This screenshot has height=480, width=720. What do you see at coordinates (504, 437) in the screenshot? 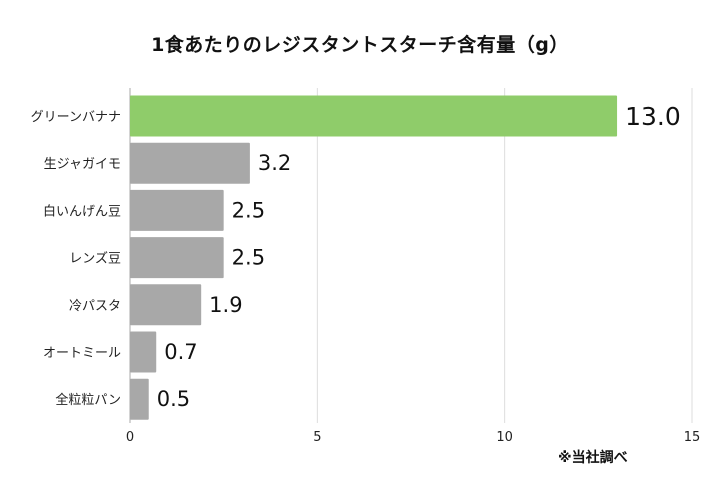
I see `x-tick-label: 10` at bounding box center [504, 437].